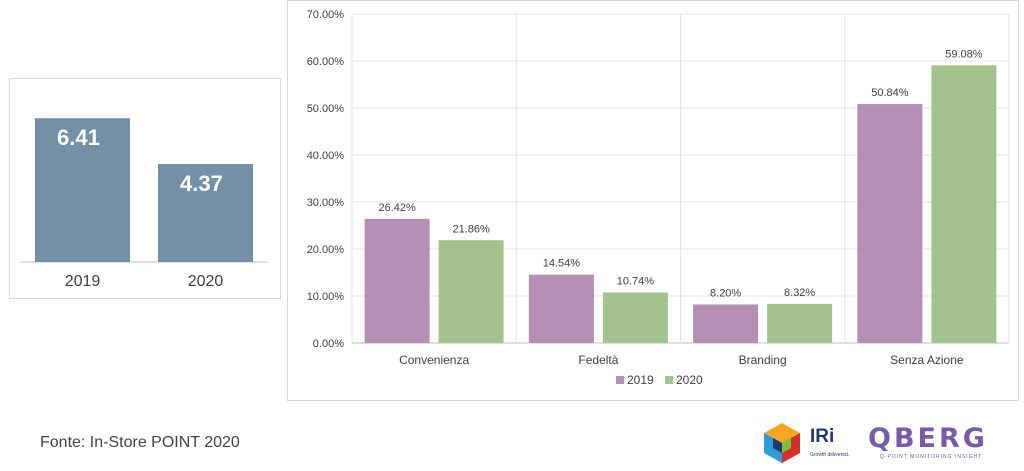 This screenshot has width=1024, height=471. What do you see at coordinates (328, 344) in the screenshot?
I see `y-tick-label: 0.00%` at bounding box center [328, 344].